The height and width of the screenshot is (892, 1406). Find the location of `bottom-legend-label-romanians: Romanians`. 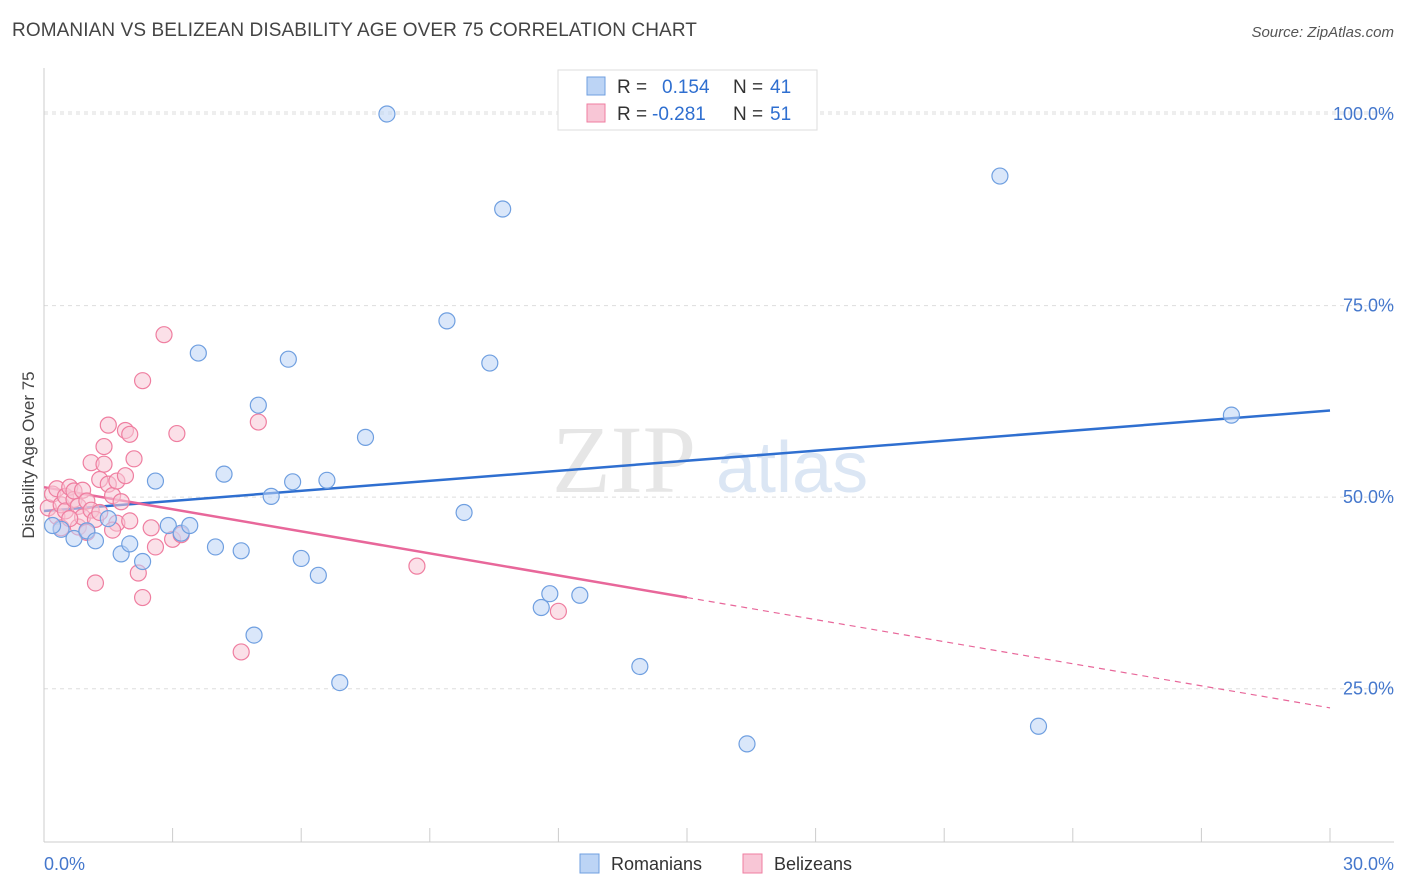

bottom-legend-label-romanians: Romanians is located at coordinates (656, 864).